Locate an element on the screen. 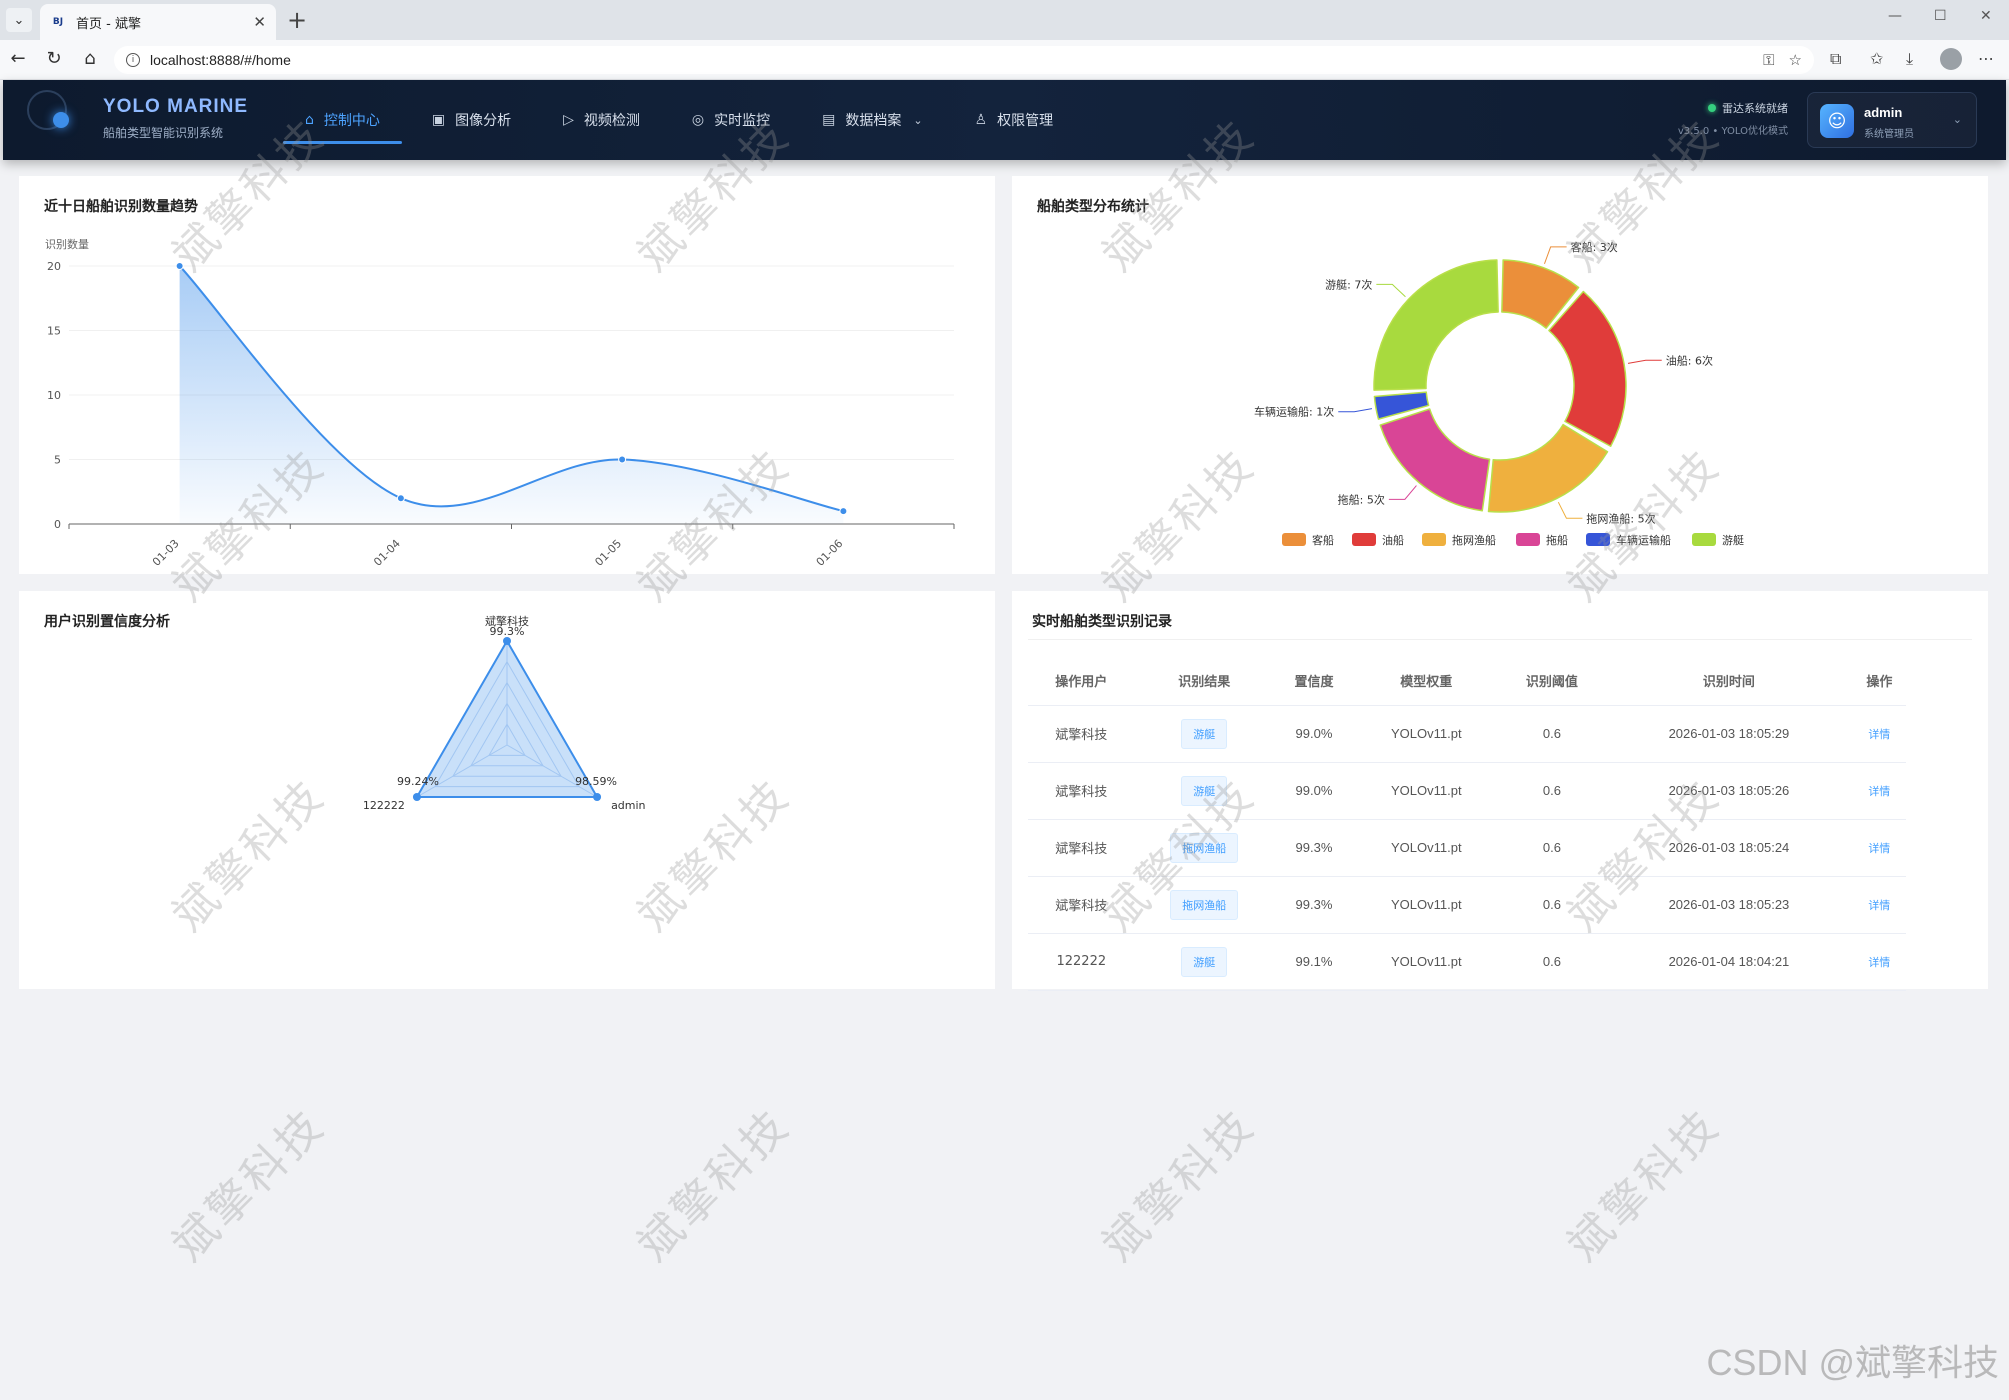  browser-tab: BJ 首页 - 斌擎 ✕ is located at coordinates (158, 22).